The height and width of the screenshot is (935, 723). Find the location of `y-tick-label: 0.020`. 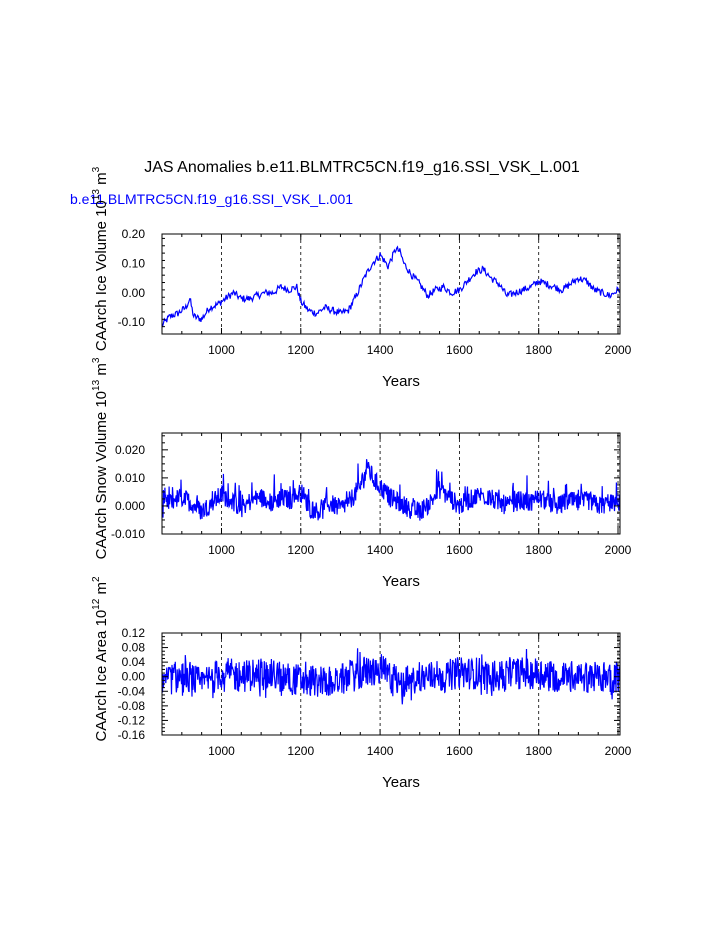

y-tick-label: 0.020 is located at coordinates (130, 450).